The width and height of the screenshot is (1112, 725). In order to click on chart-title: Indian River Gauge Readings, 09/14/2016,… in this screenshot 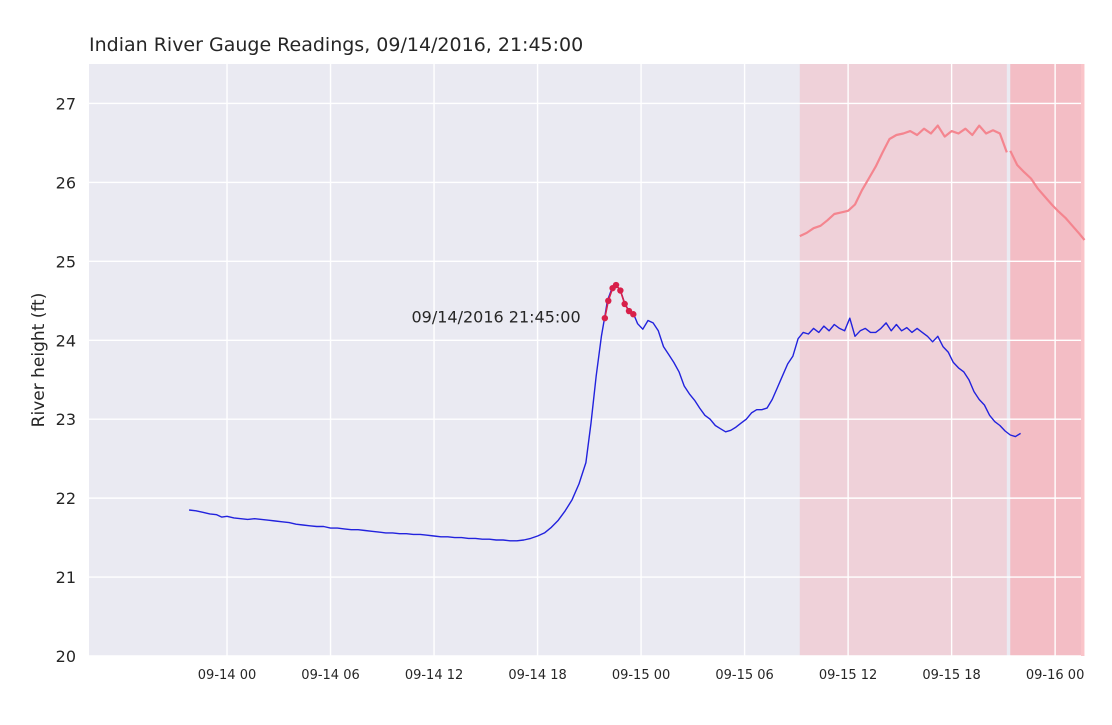, I will do `click(336, 45)`.